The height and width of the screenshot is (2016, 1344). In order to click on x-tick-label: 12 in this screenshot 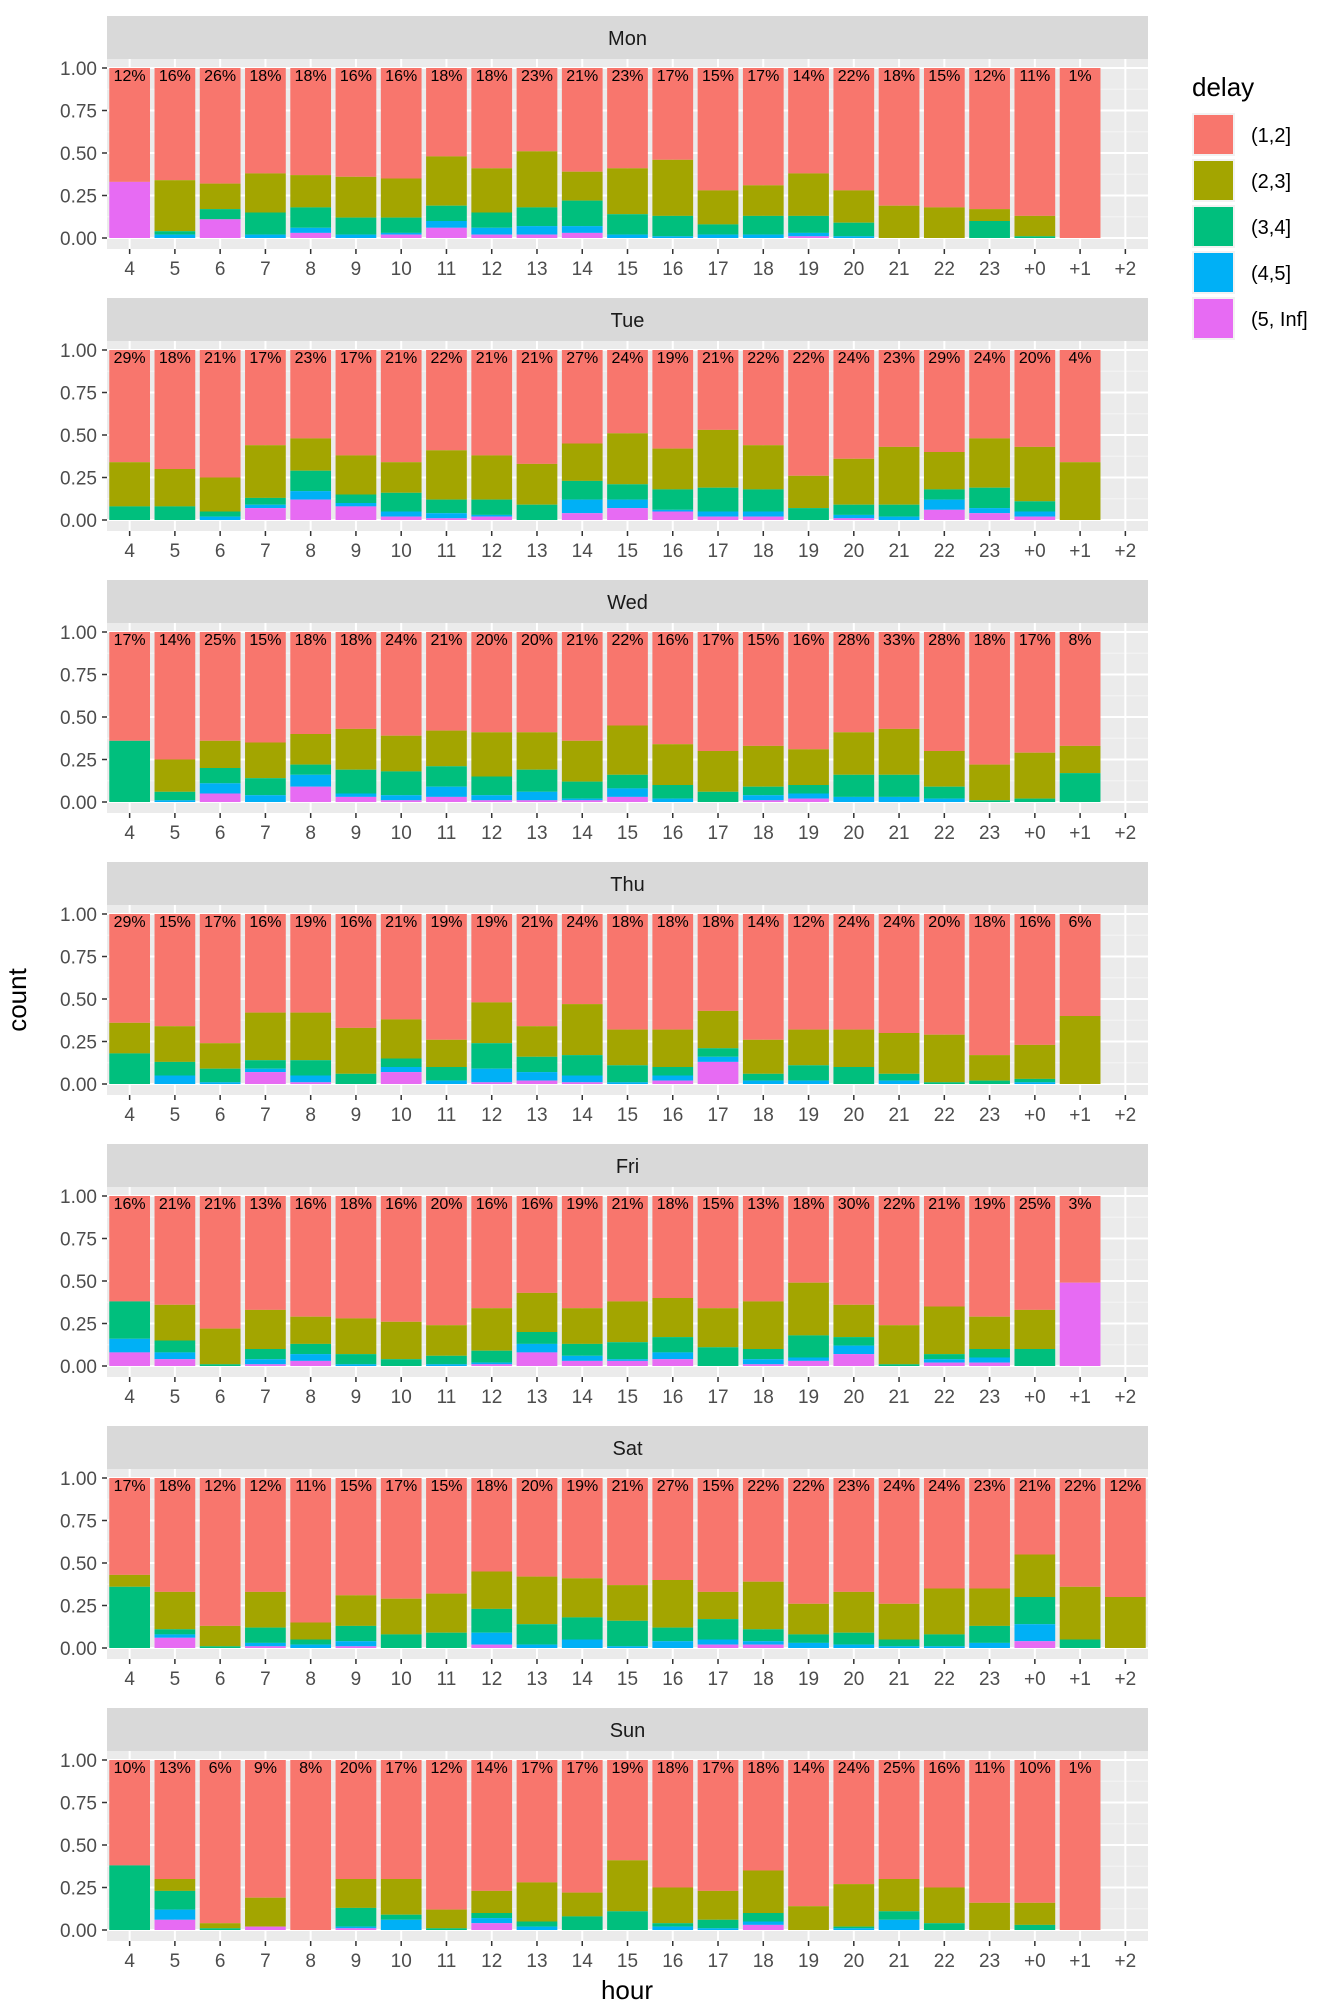, I will do `click(491, 1115)`.